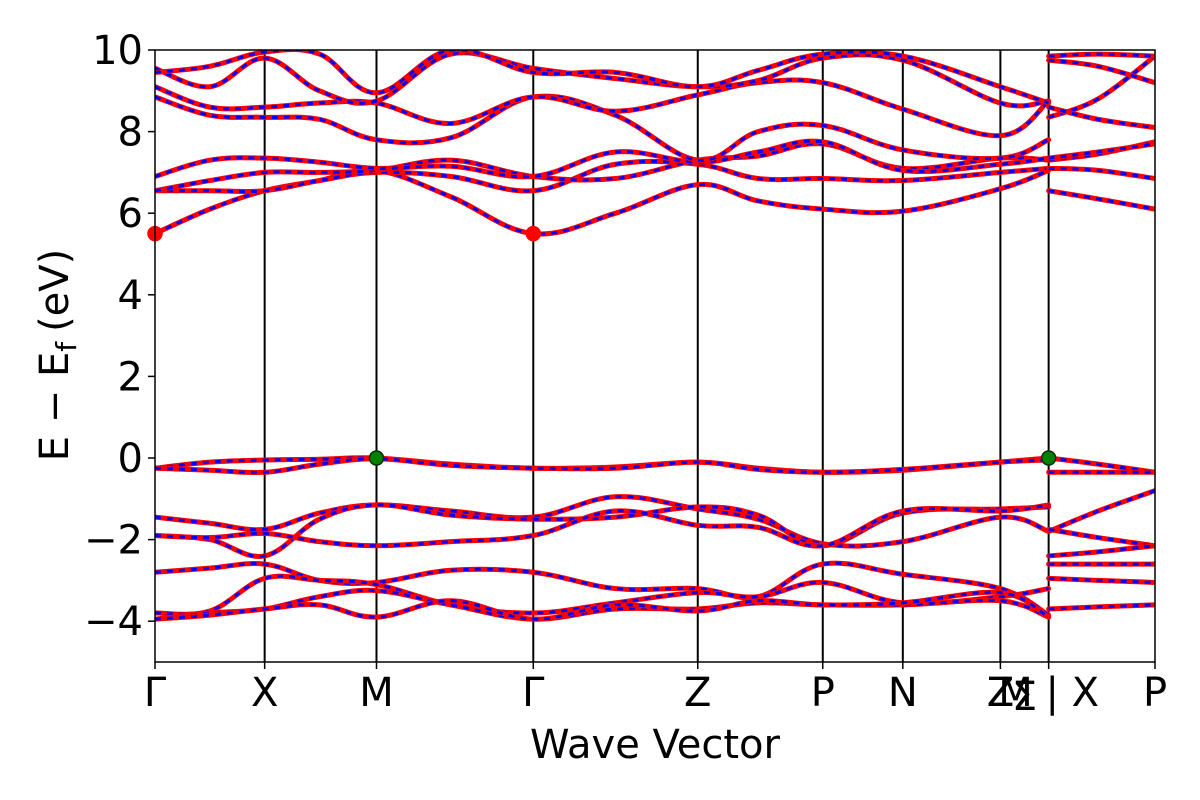 Image resolution: width=1200 pixels, height=800 pixels. What do you see at coordinates (117, 51) in the screenshot?
I see `y-tick-label-7: 10` at bounding box center [117, 51].